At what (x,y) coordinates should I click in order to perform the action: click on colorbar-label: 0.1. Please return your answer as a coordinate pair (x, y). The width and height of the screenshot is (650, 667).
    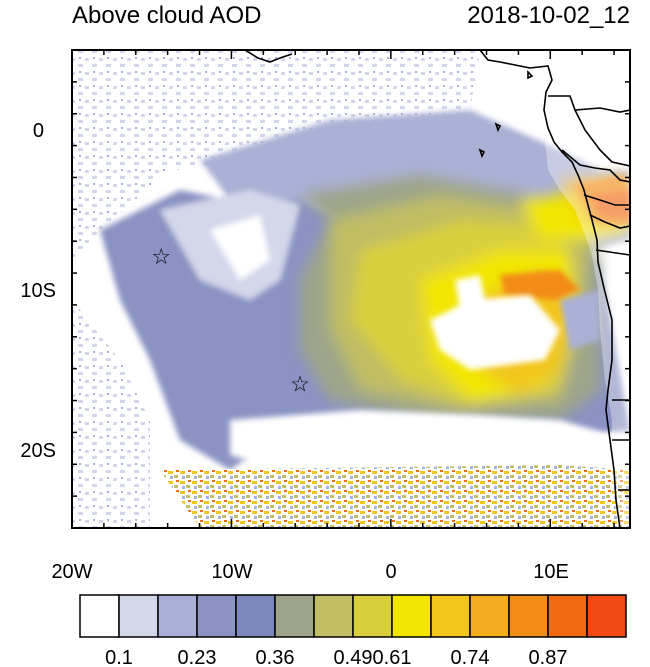
    Looking at the image, I should click on (119, 657).